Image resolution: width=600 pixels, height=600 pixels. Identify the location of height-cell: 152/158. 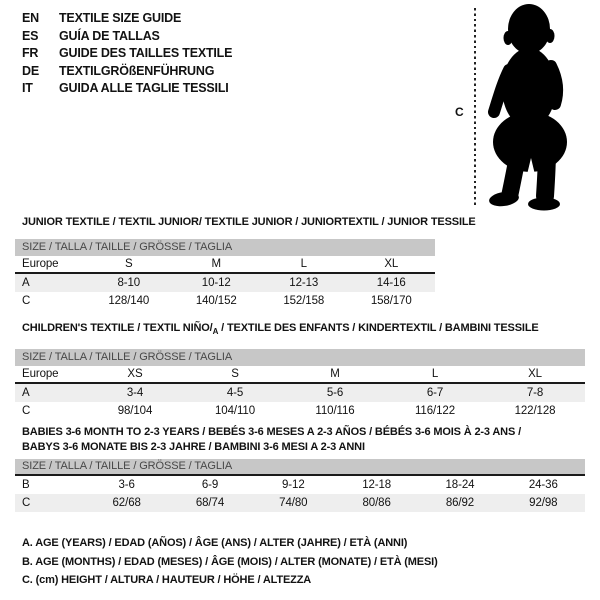
(304, 301).